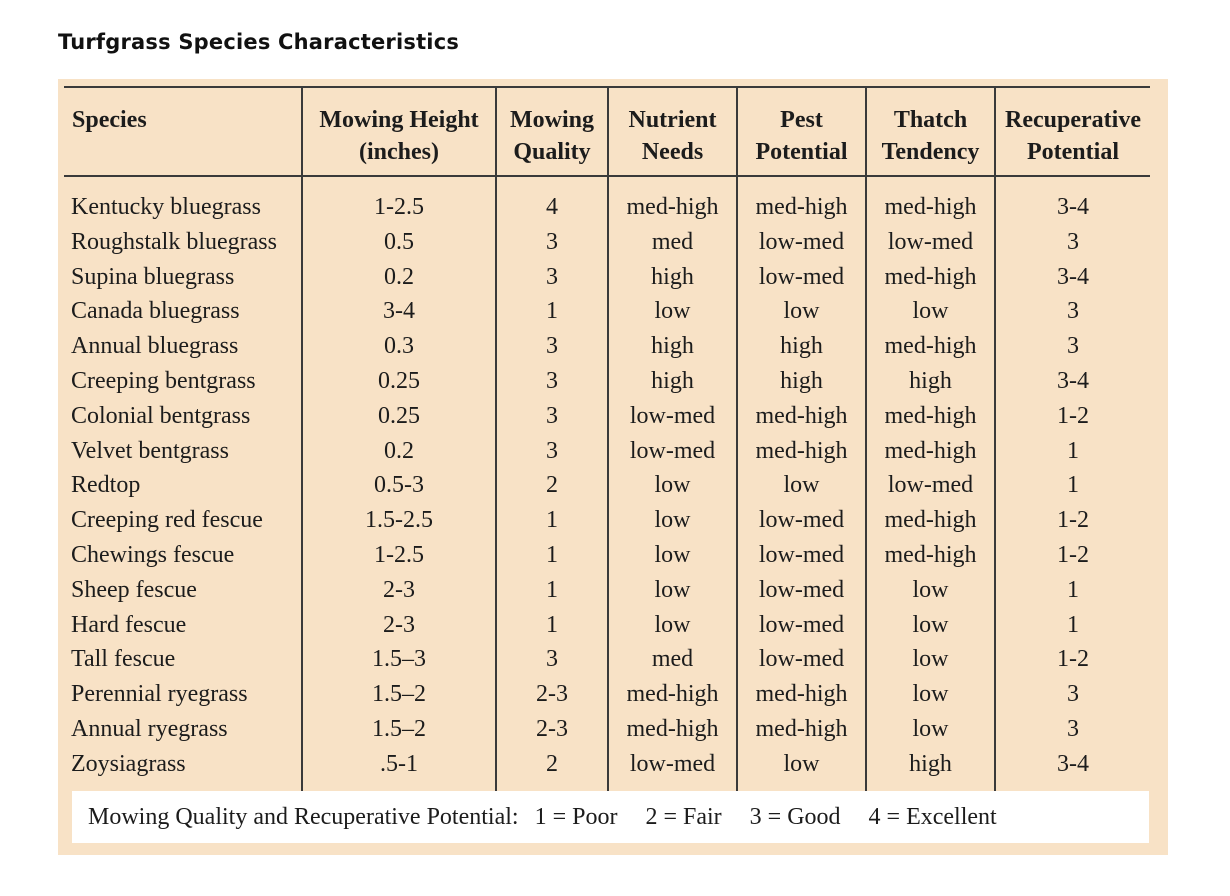 The width and height of the screenshot is (1230, 896). Describe the element at coordinates (398, 346) in the screenshot. I see `table-cell-mowing-height: 0.3` at that location.